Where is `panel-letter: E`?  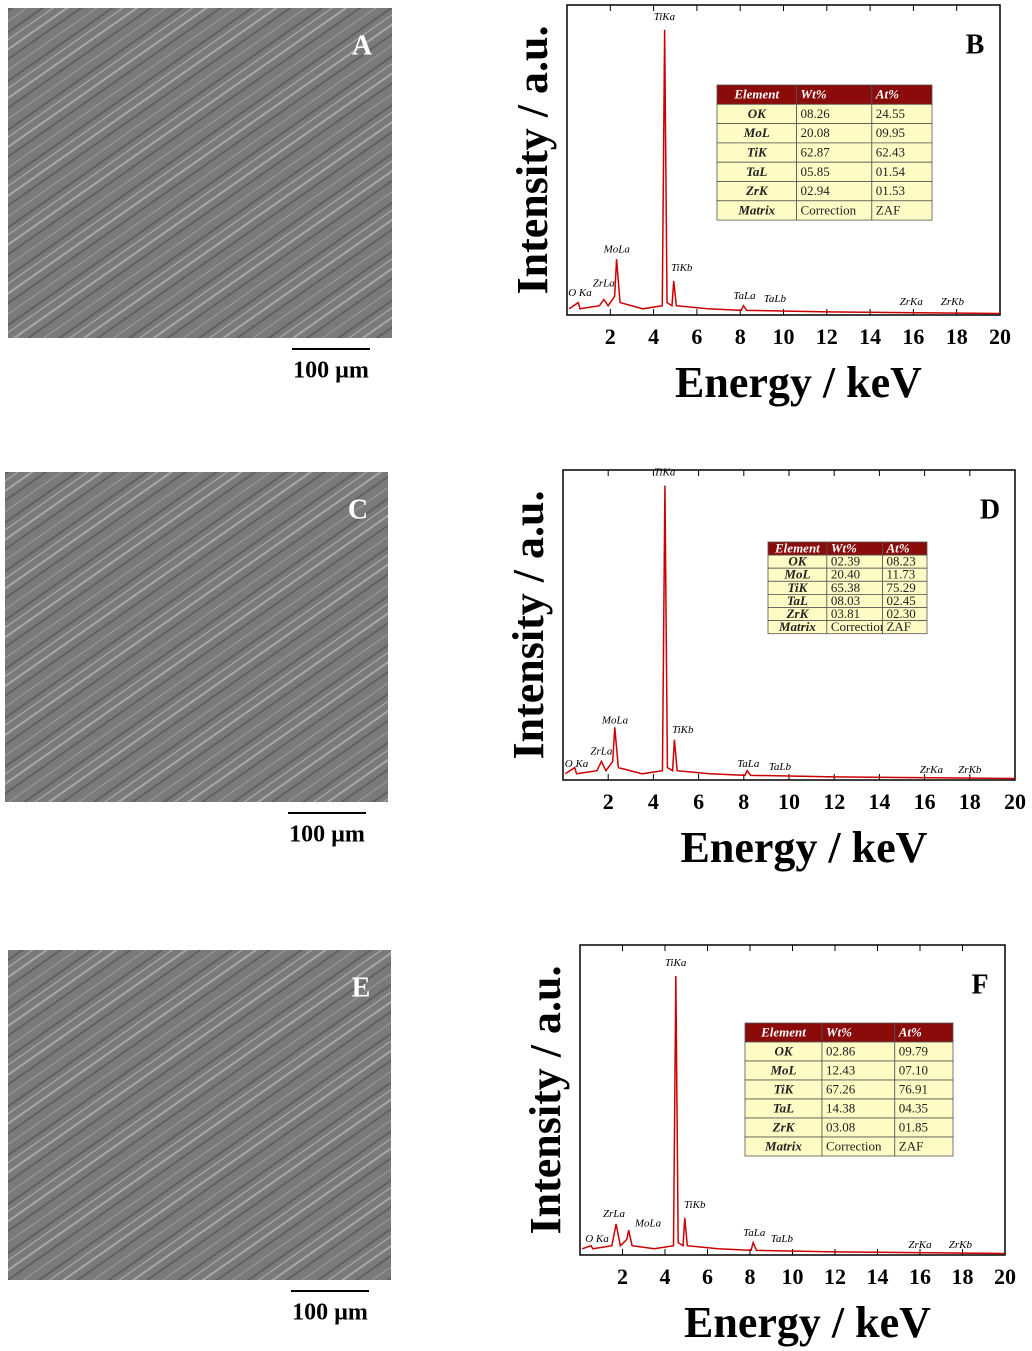 panel-letter: E is located at coordinates (361, 987).